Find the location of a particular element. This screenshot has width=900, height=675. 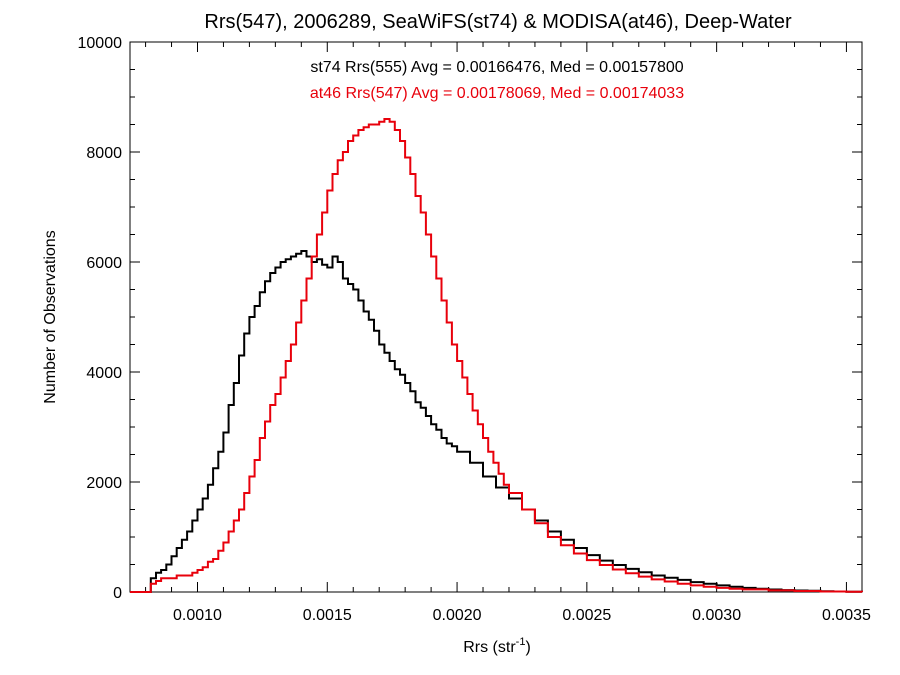

y-tick-label: 0 is located at coordinates (117, 593).